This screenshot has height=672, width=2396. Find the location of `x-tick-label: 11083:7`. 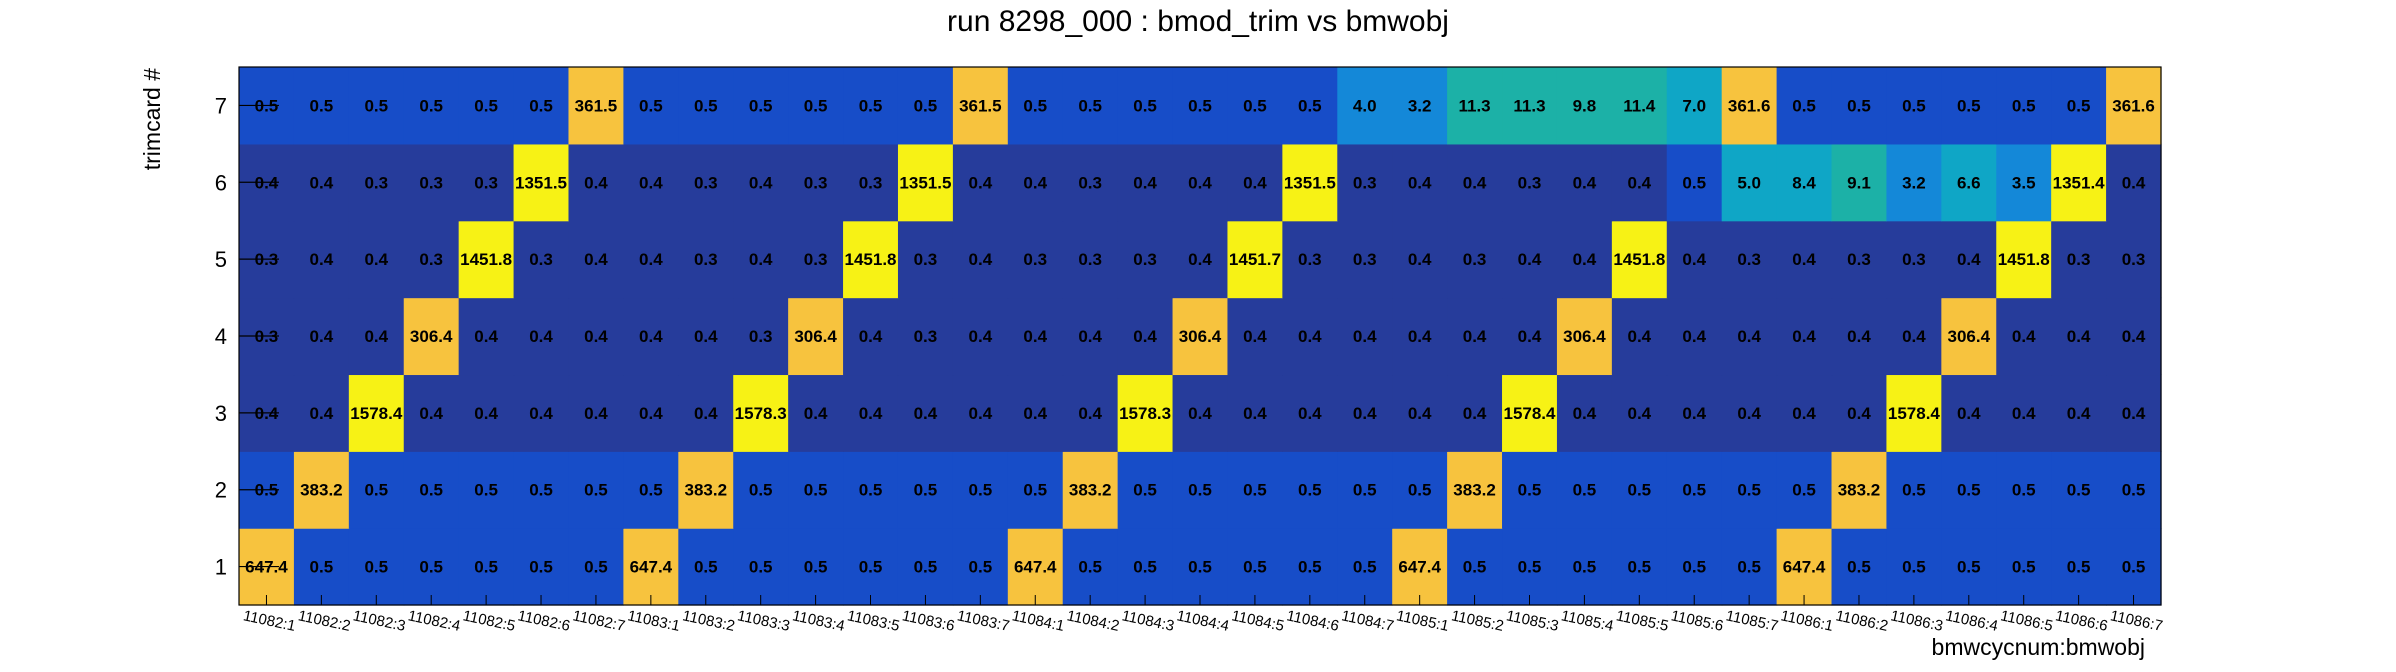

x-tick-label: 11083:7 is located at coordinates (983, 621).